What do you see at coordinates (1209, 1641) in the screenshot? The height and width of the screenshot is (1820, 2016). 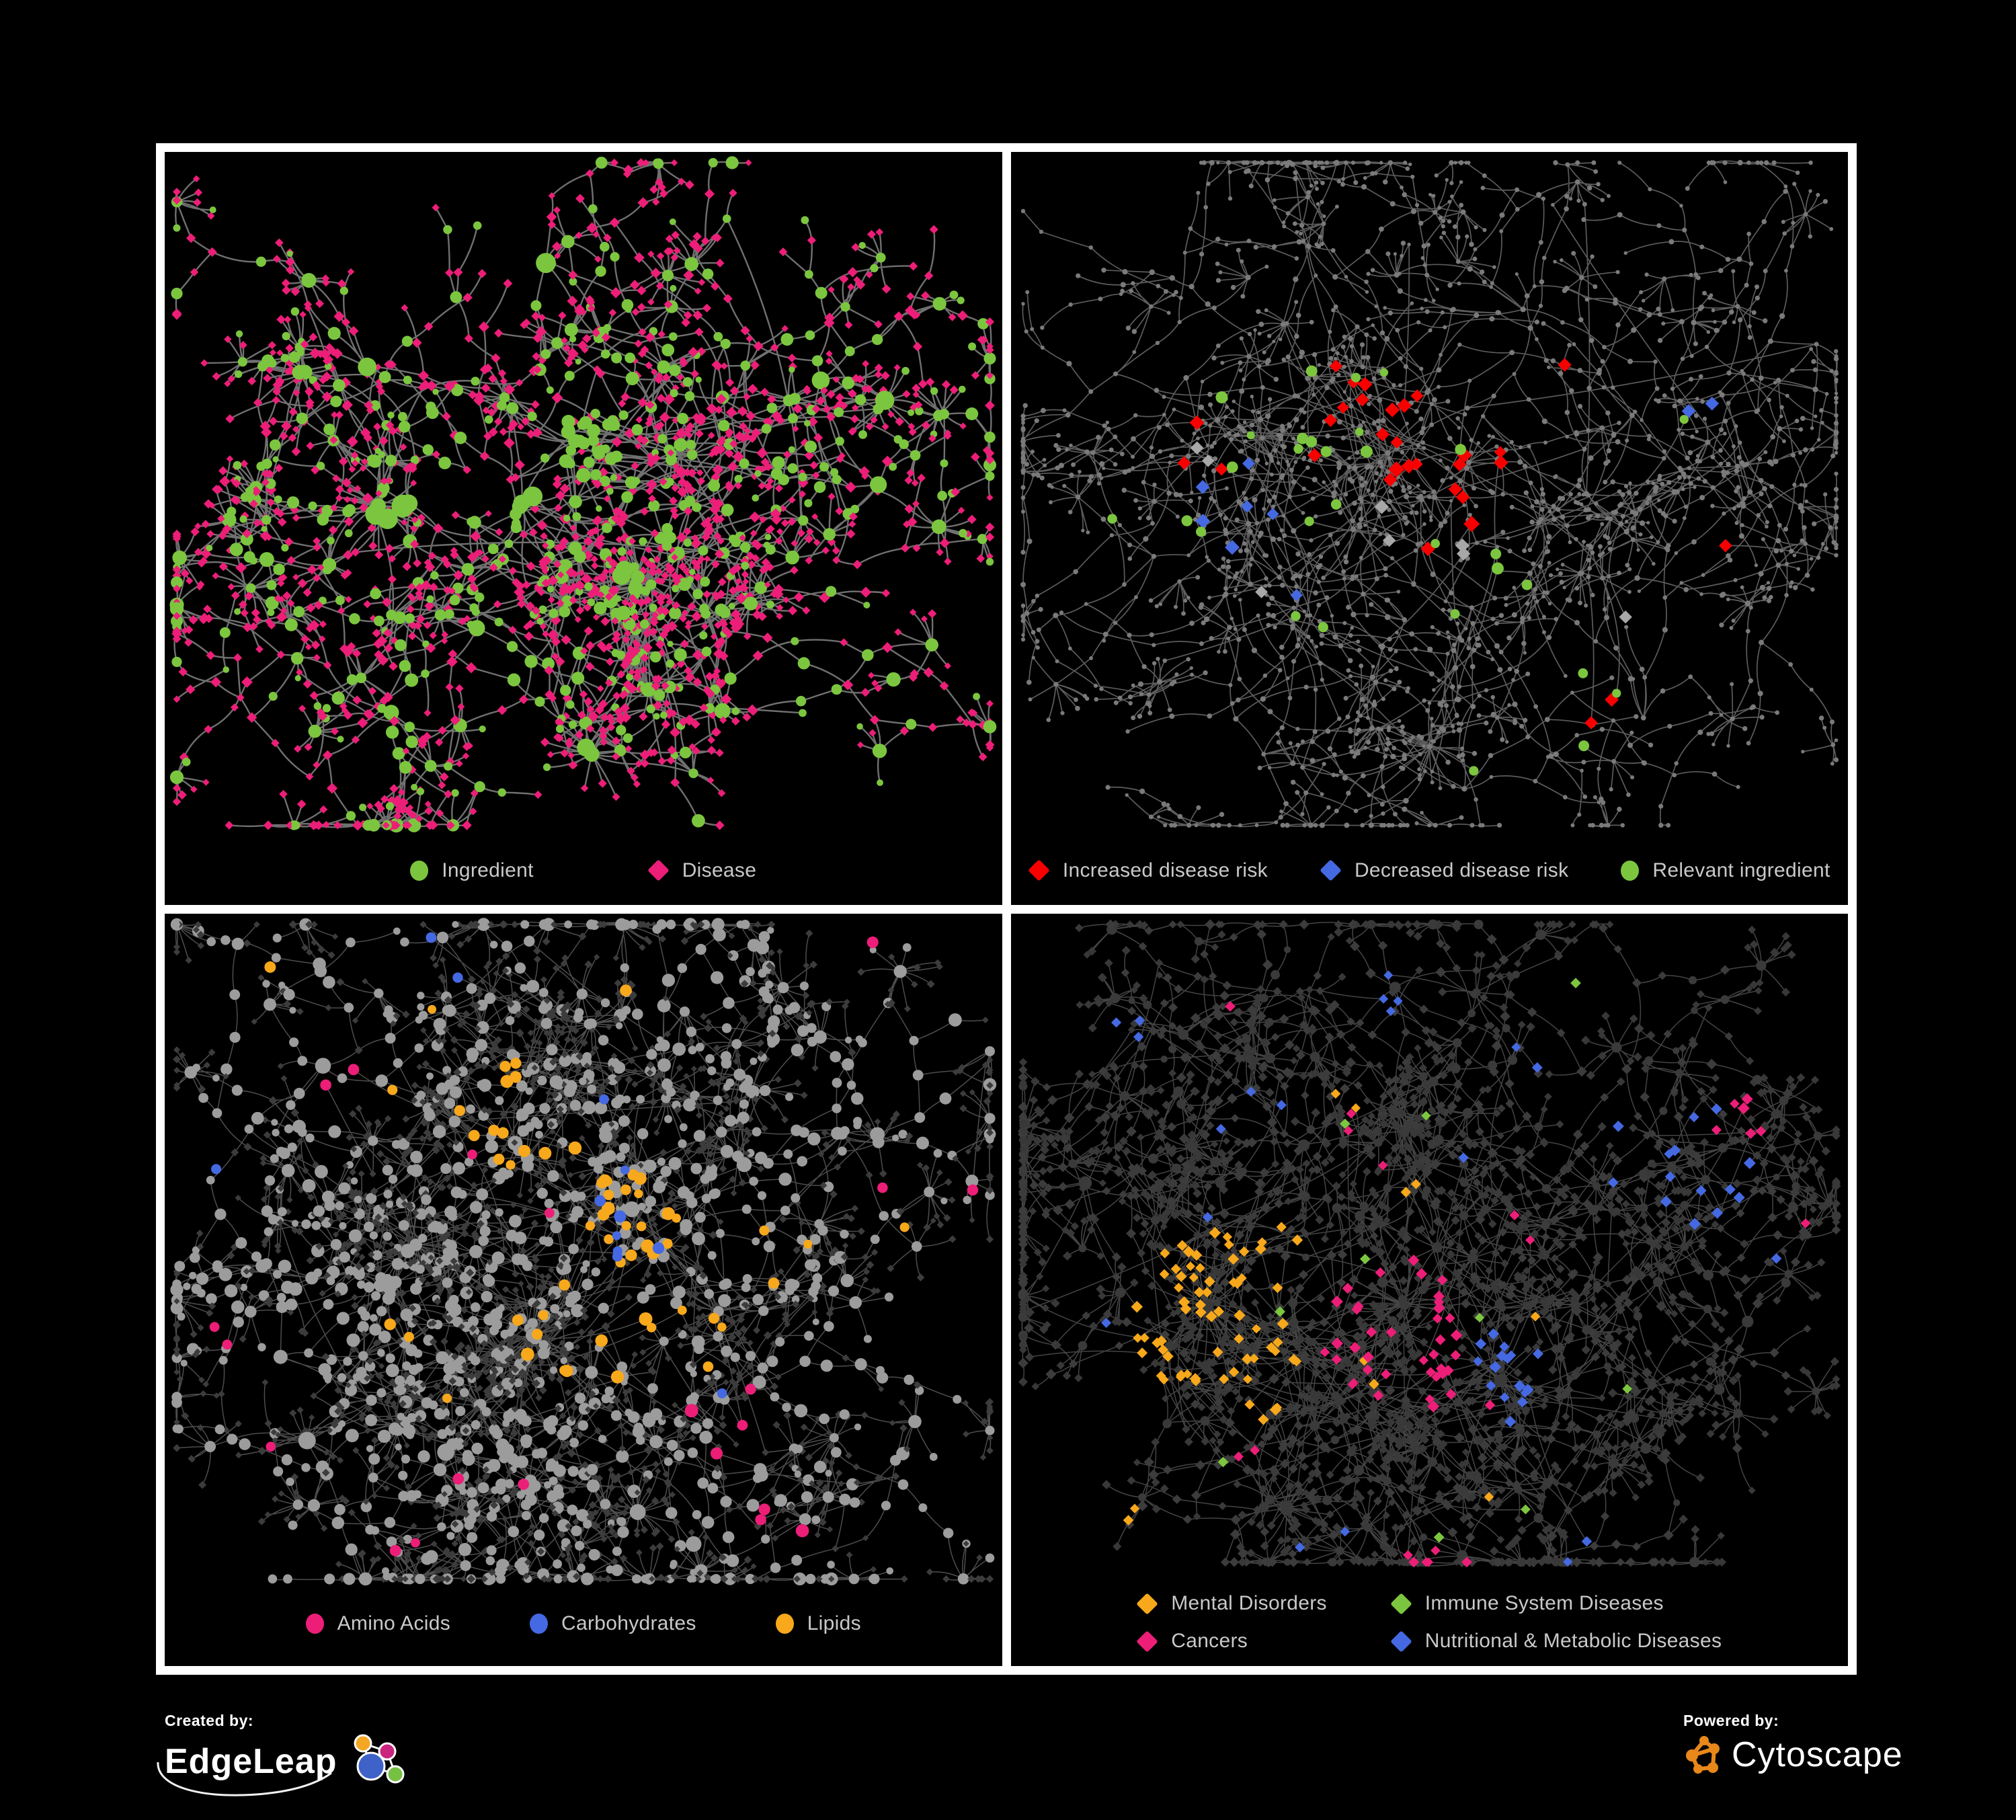 I see `legend-label: Cancers` at bounding box center [1209, 1641].